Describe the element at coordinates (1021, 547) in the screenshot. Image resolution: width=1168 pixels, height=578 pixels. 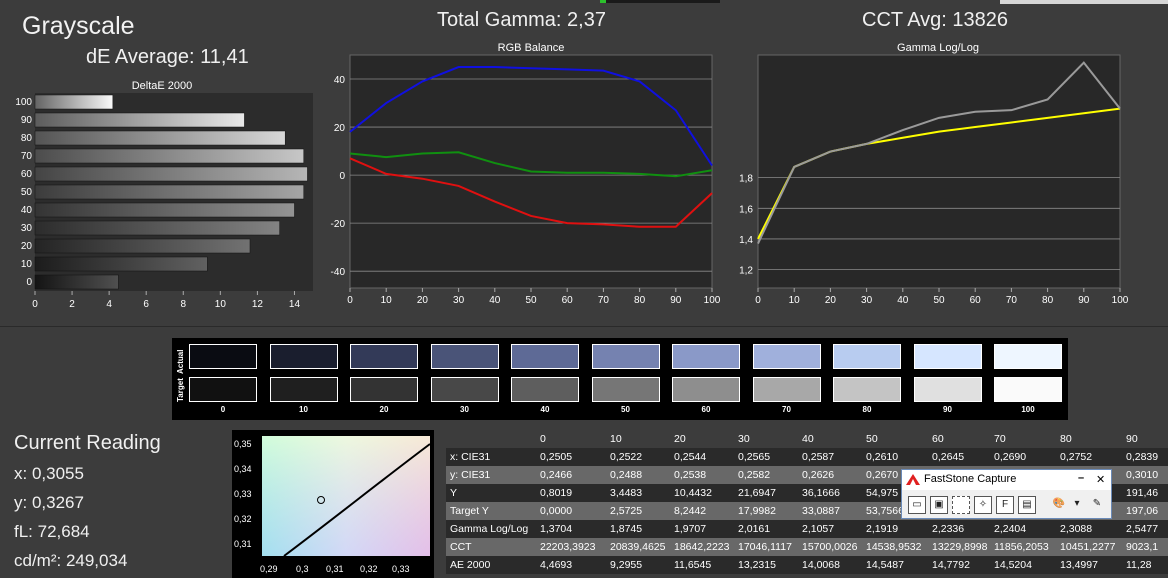
I see `table-cell: 11856,2053` at that location.